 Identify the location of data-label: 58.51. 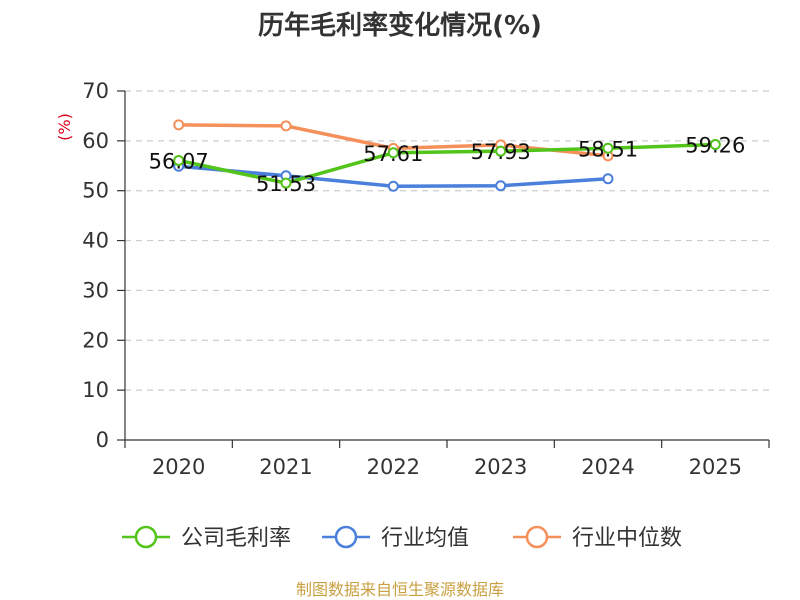
(608, 149).